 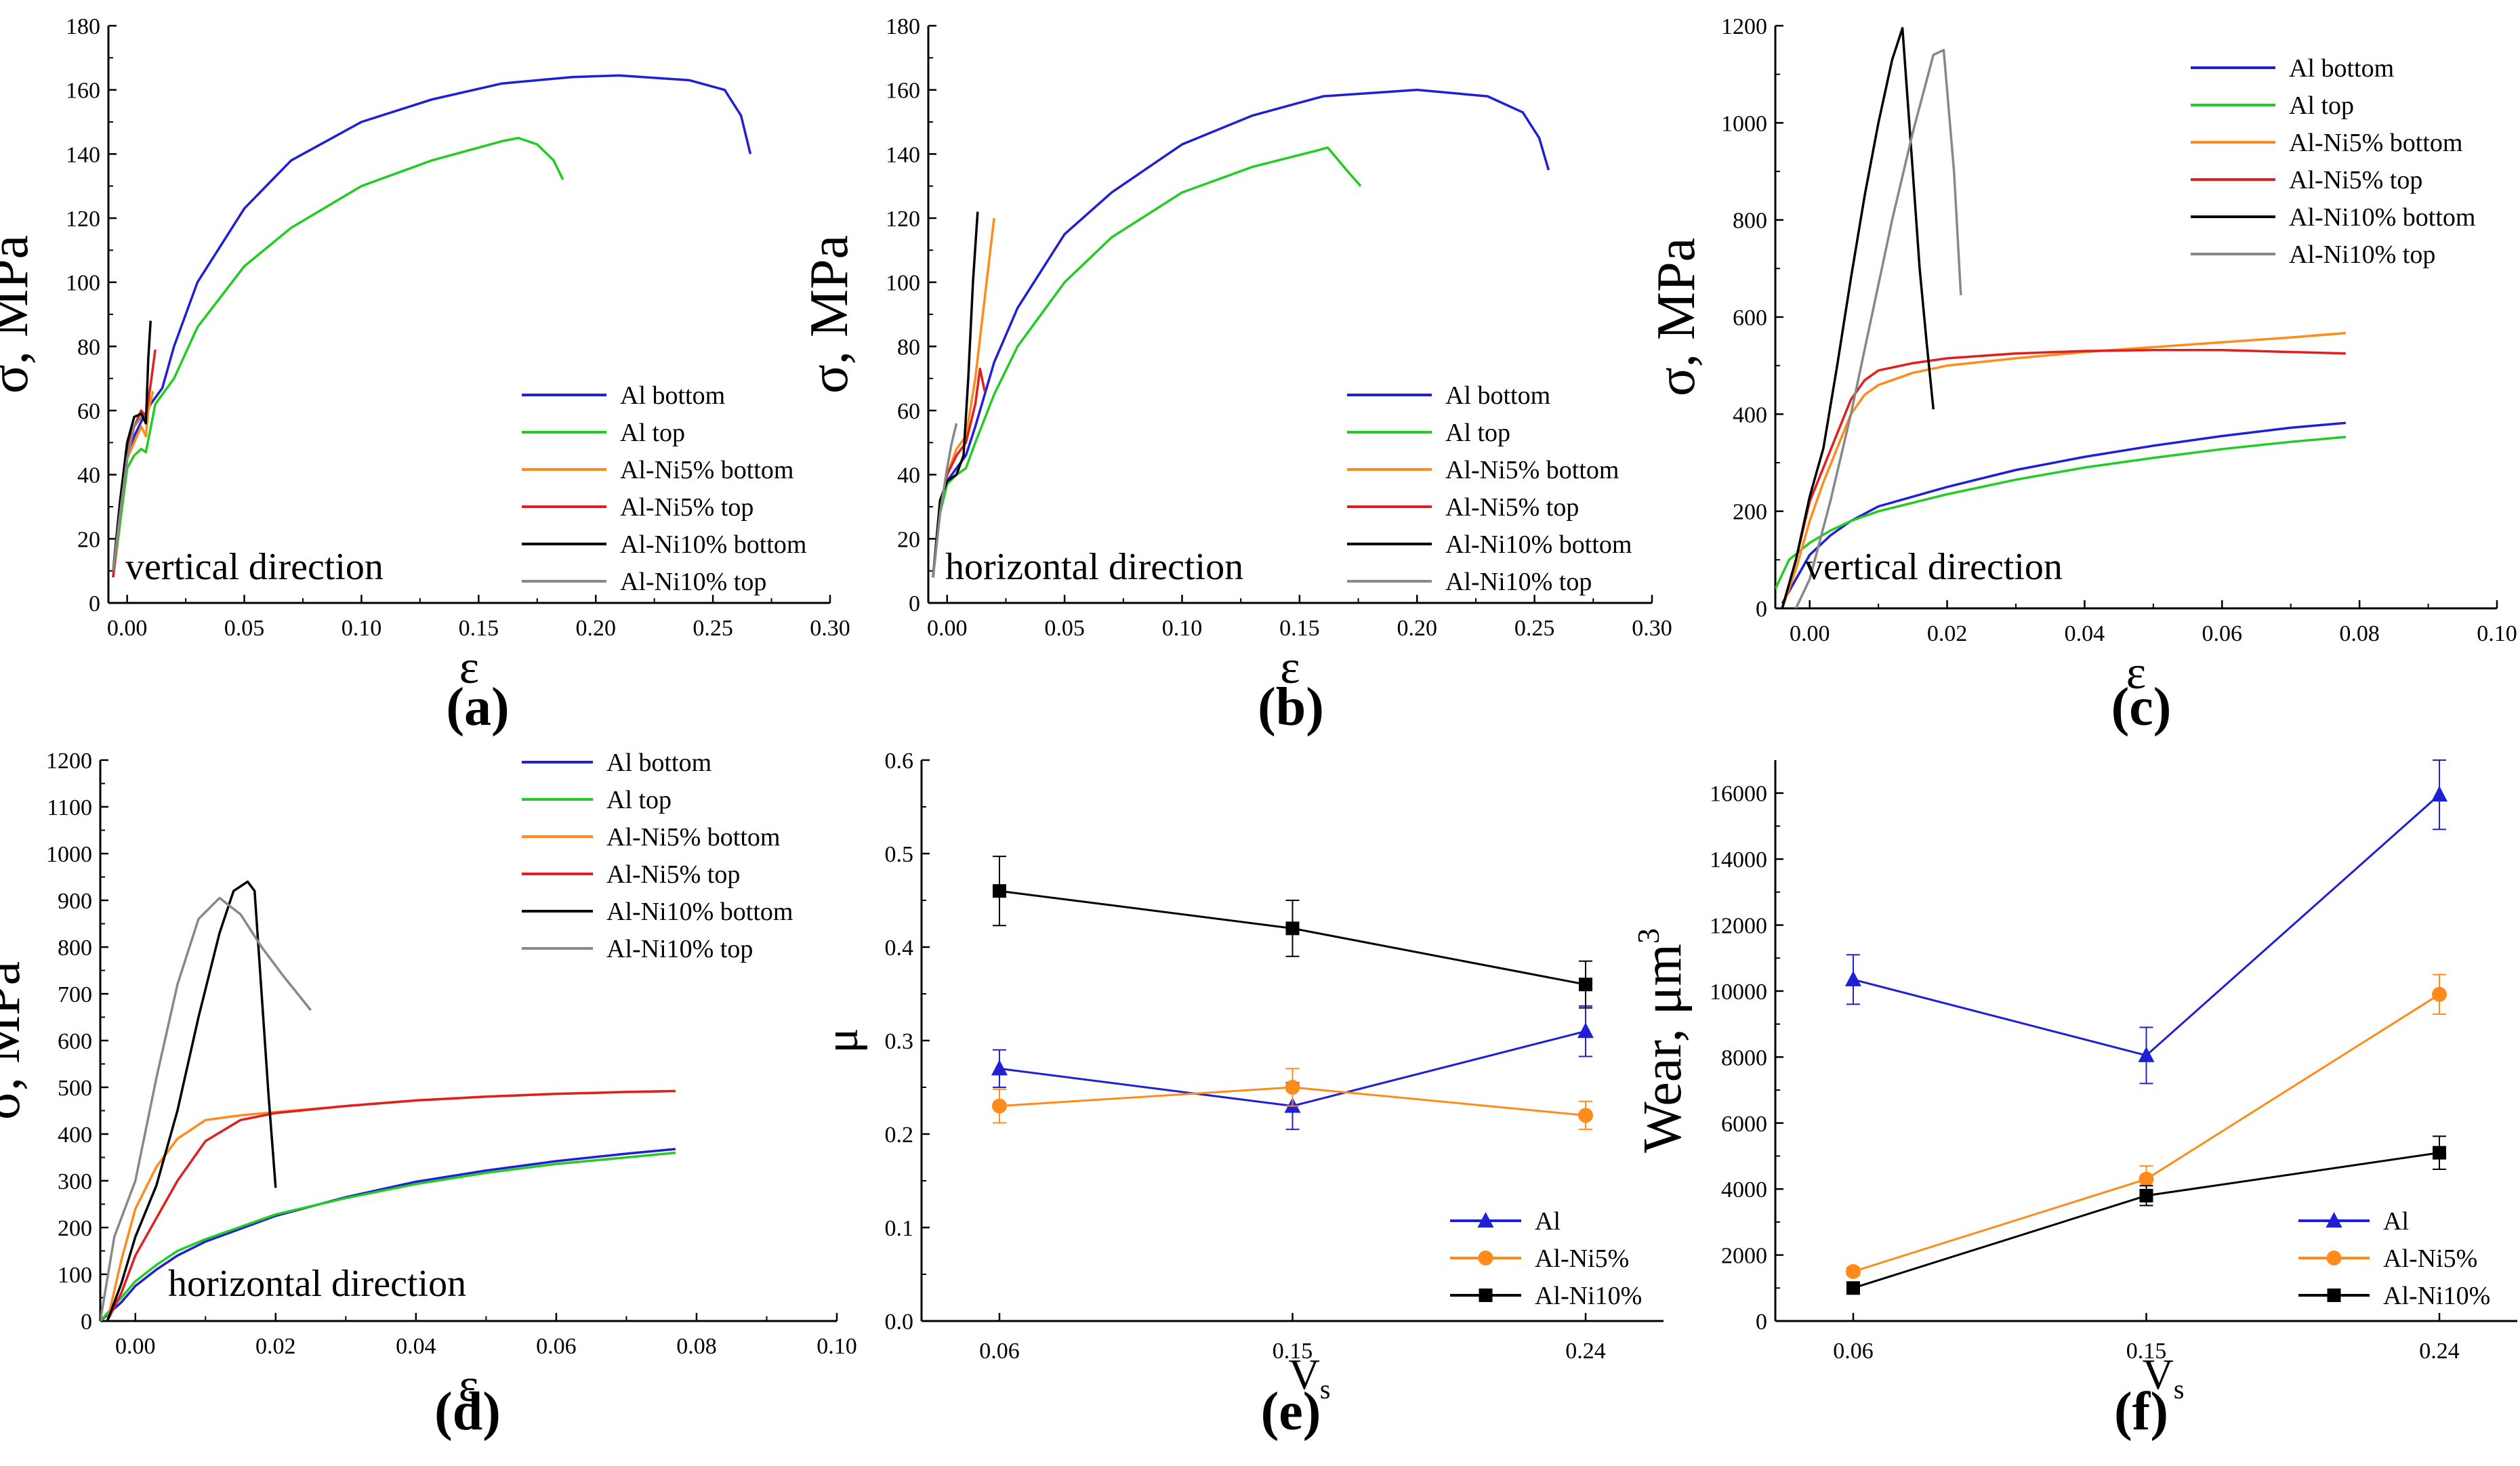 What do you see at coordinates (83, 26) in the screenshot?
I see `y-tick-label: 180` at bounding box center [83, 26].